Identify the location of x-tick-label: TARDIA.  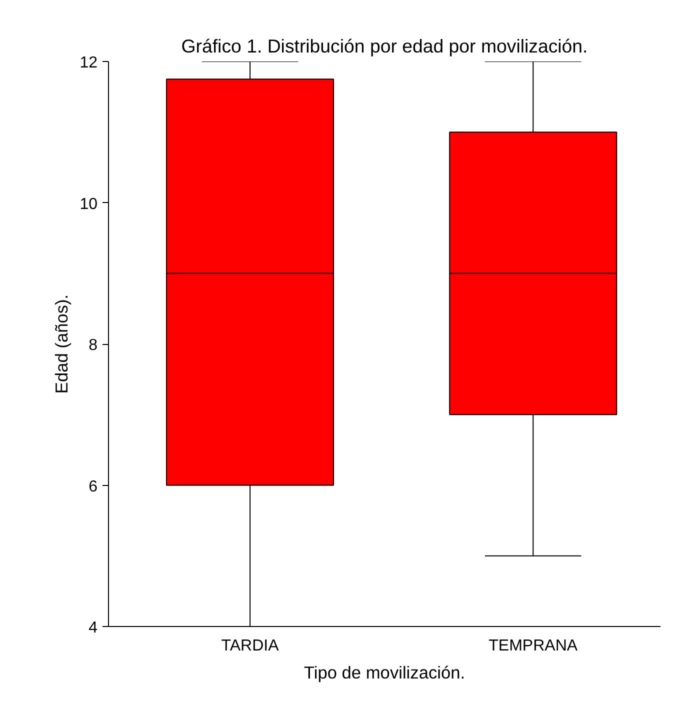
(250, 646).